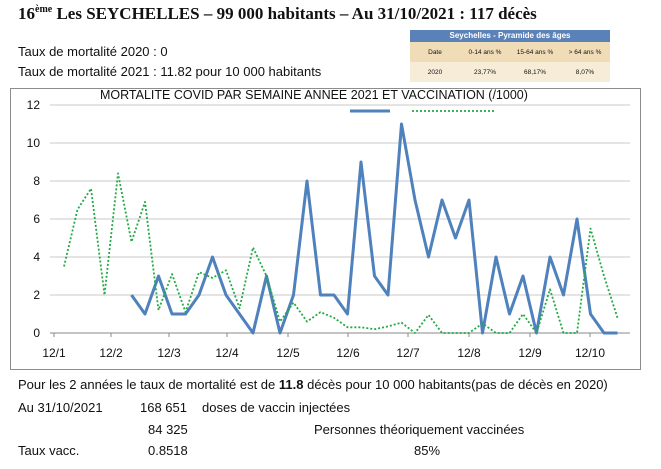 Image resolution: width=661 pixels, height=469 pixels. I want to click on age-pyramid-data-row: 2020 23,77% 68,17% 8,07%, so click(510, 72).